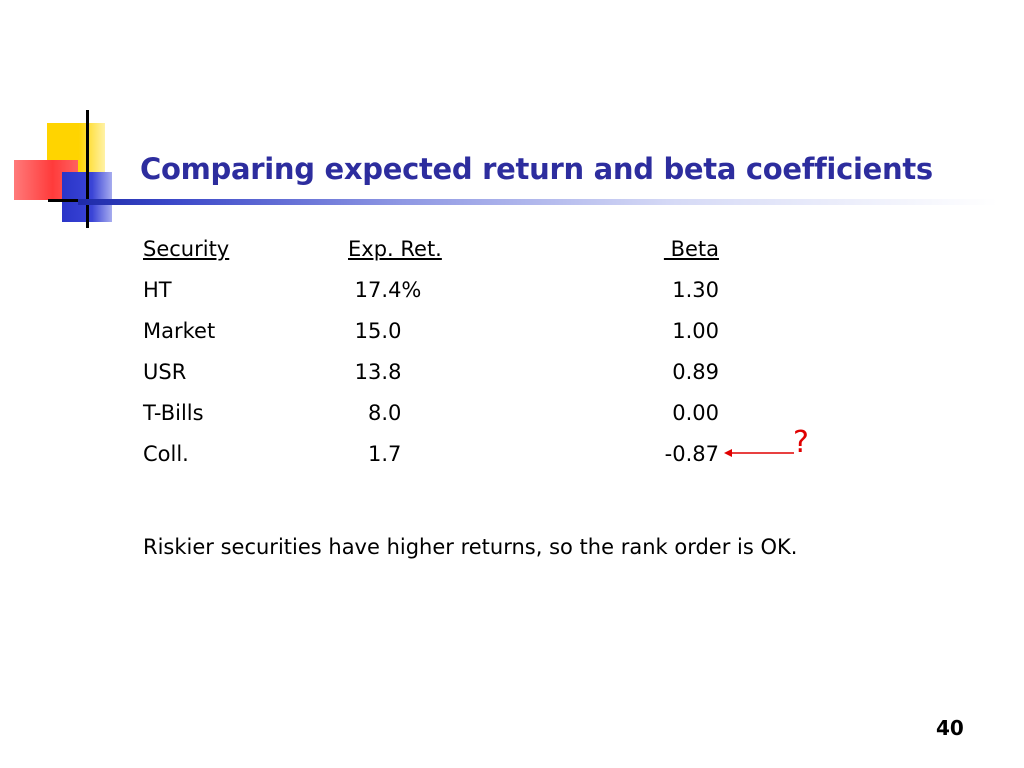 The width and height of the screenshot is (1024, 768). What do you see at coordinates (70, 120) in the screenshot?
I see `slide-logo-decoration` at bounding box center [70, 120].